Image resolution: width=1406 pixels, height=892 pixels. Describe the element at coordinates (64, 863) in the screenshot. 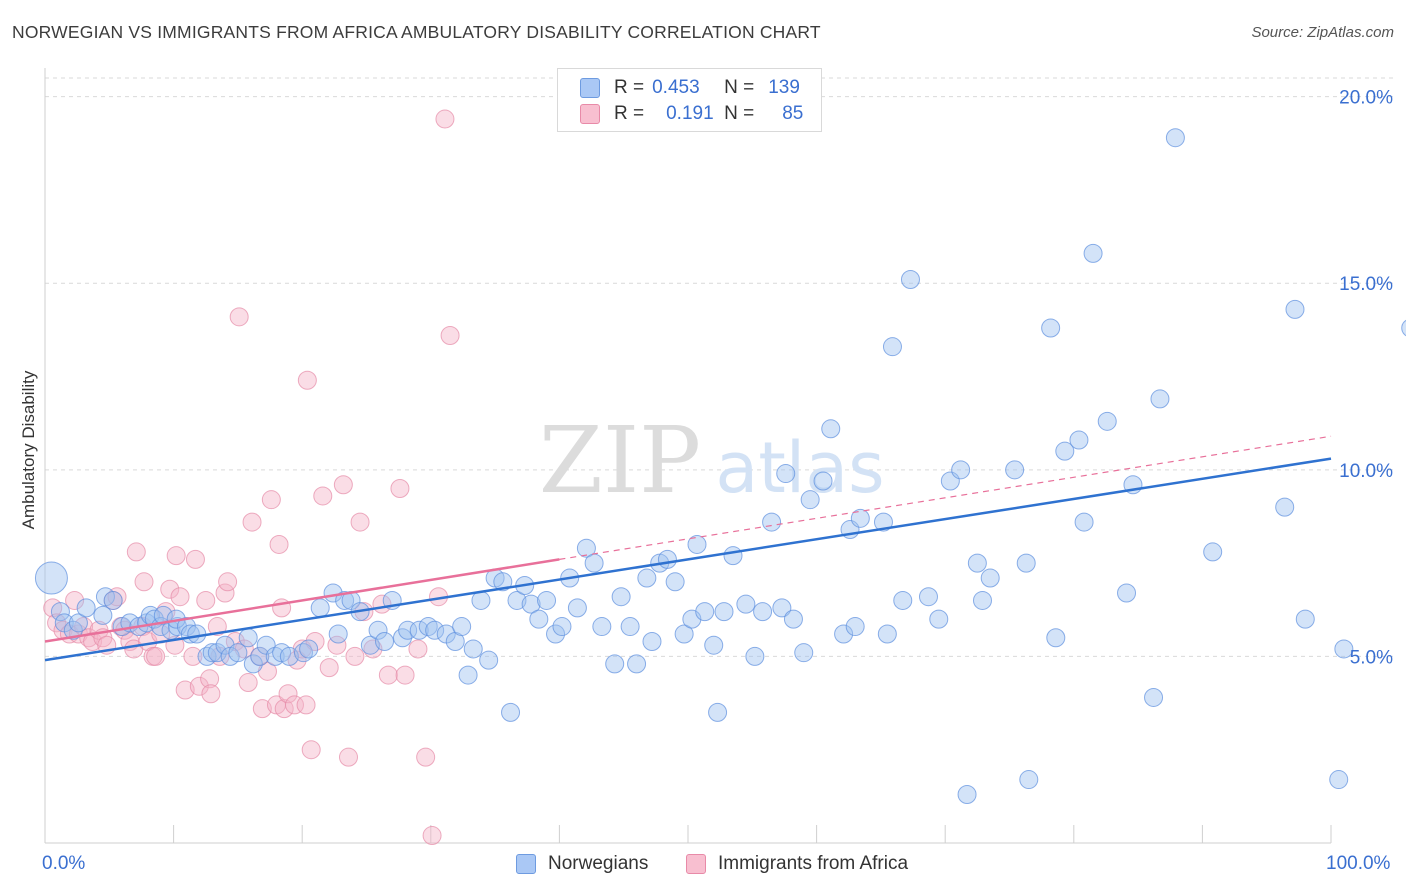

I see `x-tick-label-min: 0.0%` at that location.